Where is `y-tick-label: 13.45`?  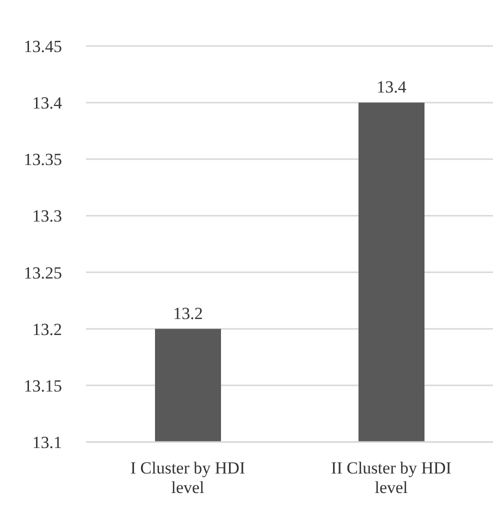
y-tick-label: 13.45 is located at coordinates (43, 46).